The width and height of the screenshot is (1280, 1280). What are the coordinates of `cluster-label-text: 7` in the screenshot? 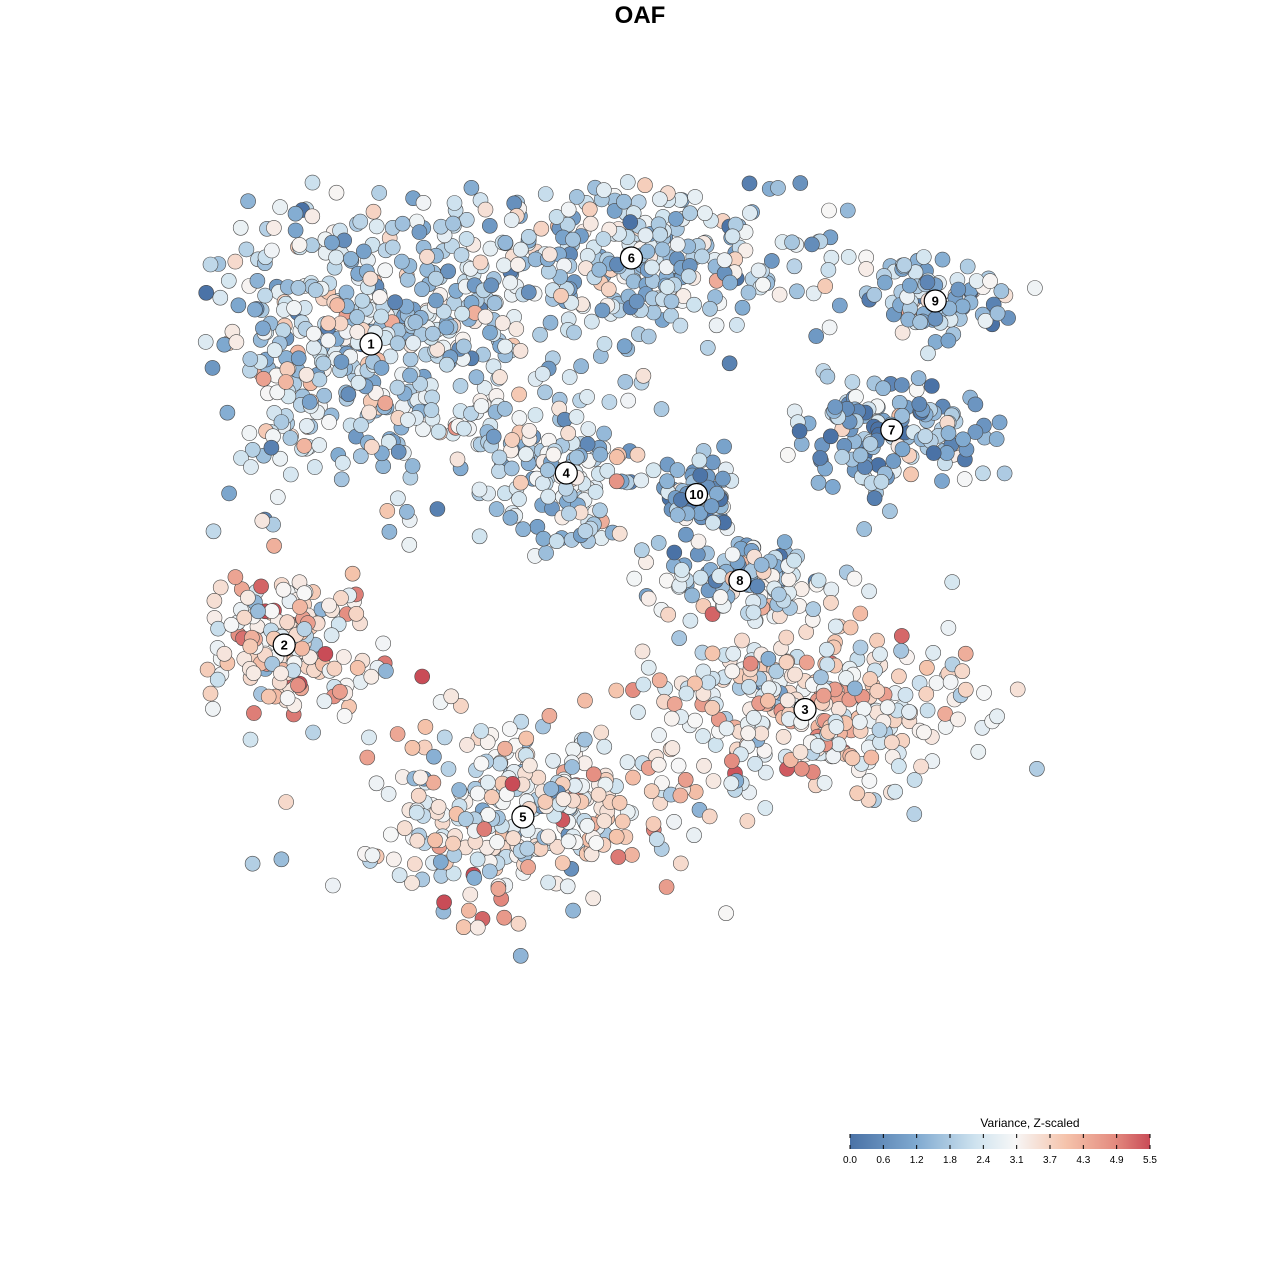 It's located at (891, 430).